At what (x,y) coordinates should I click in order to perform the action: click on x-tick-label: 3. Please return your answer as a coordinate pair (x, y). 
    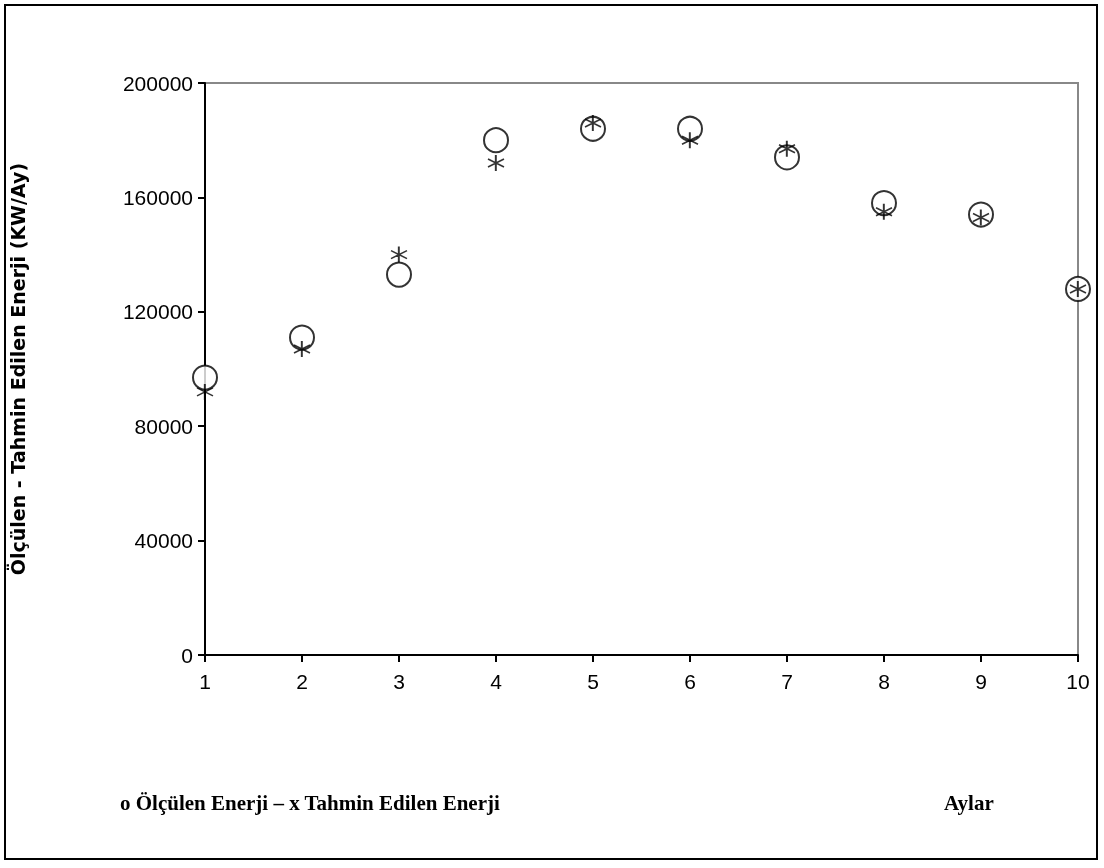
    Looking at the image, I should click on (399, 681).